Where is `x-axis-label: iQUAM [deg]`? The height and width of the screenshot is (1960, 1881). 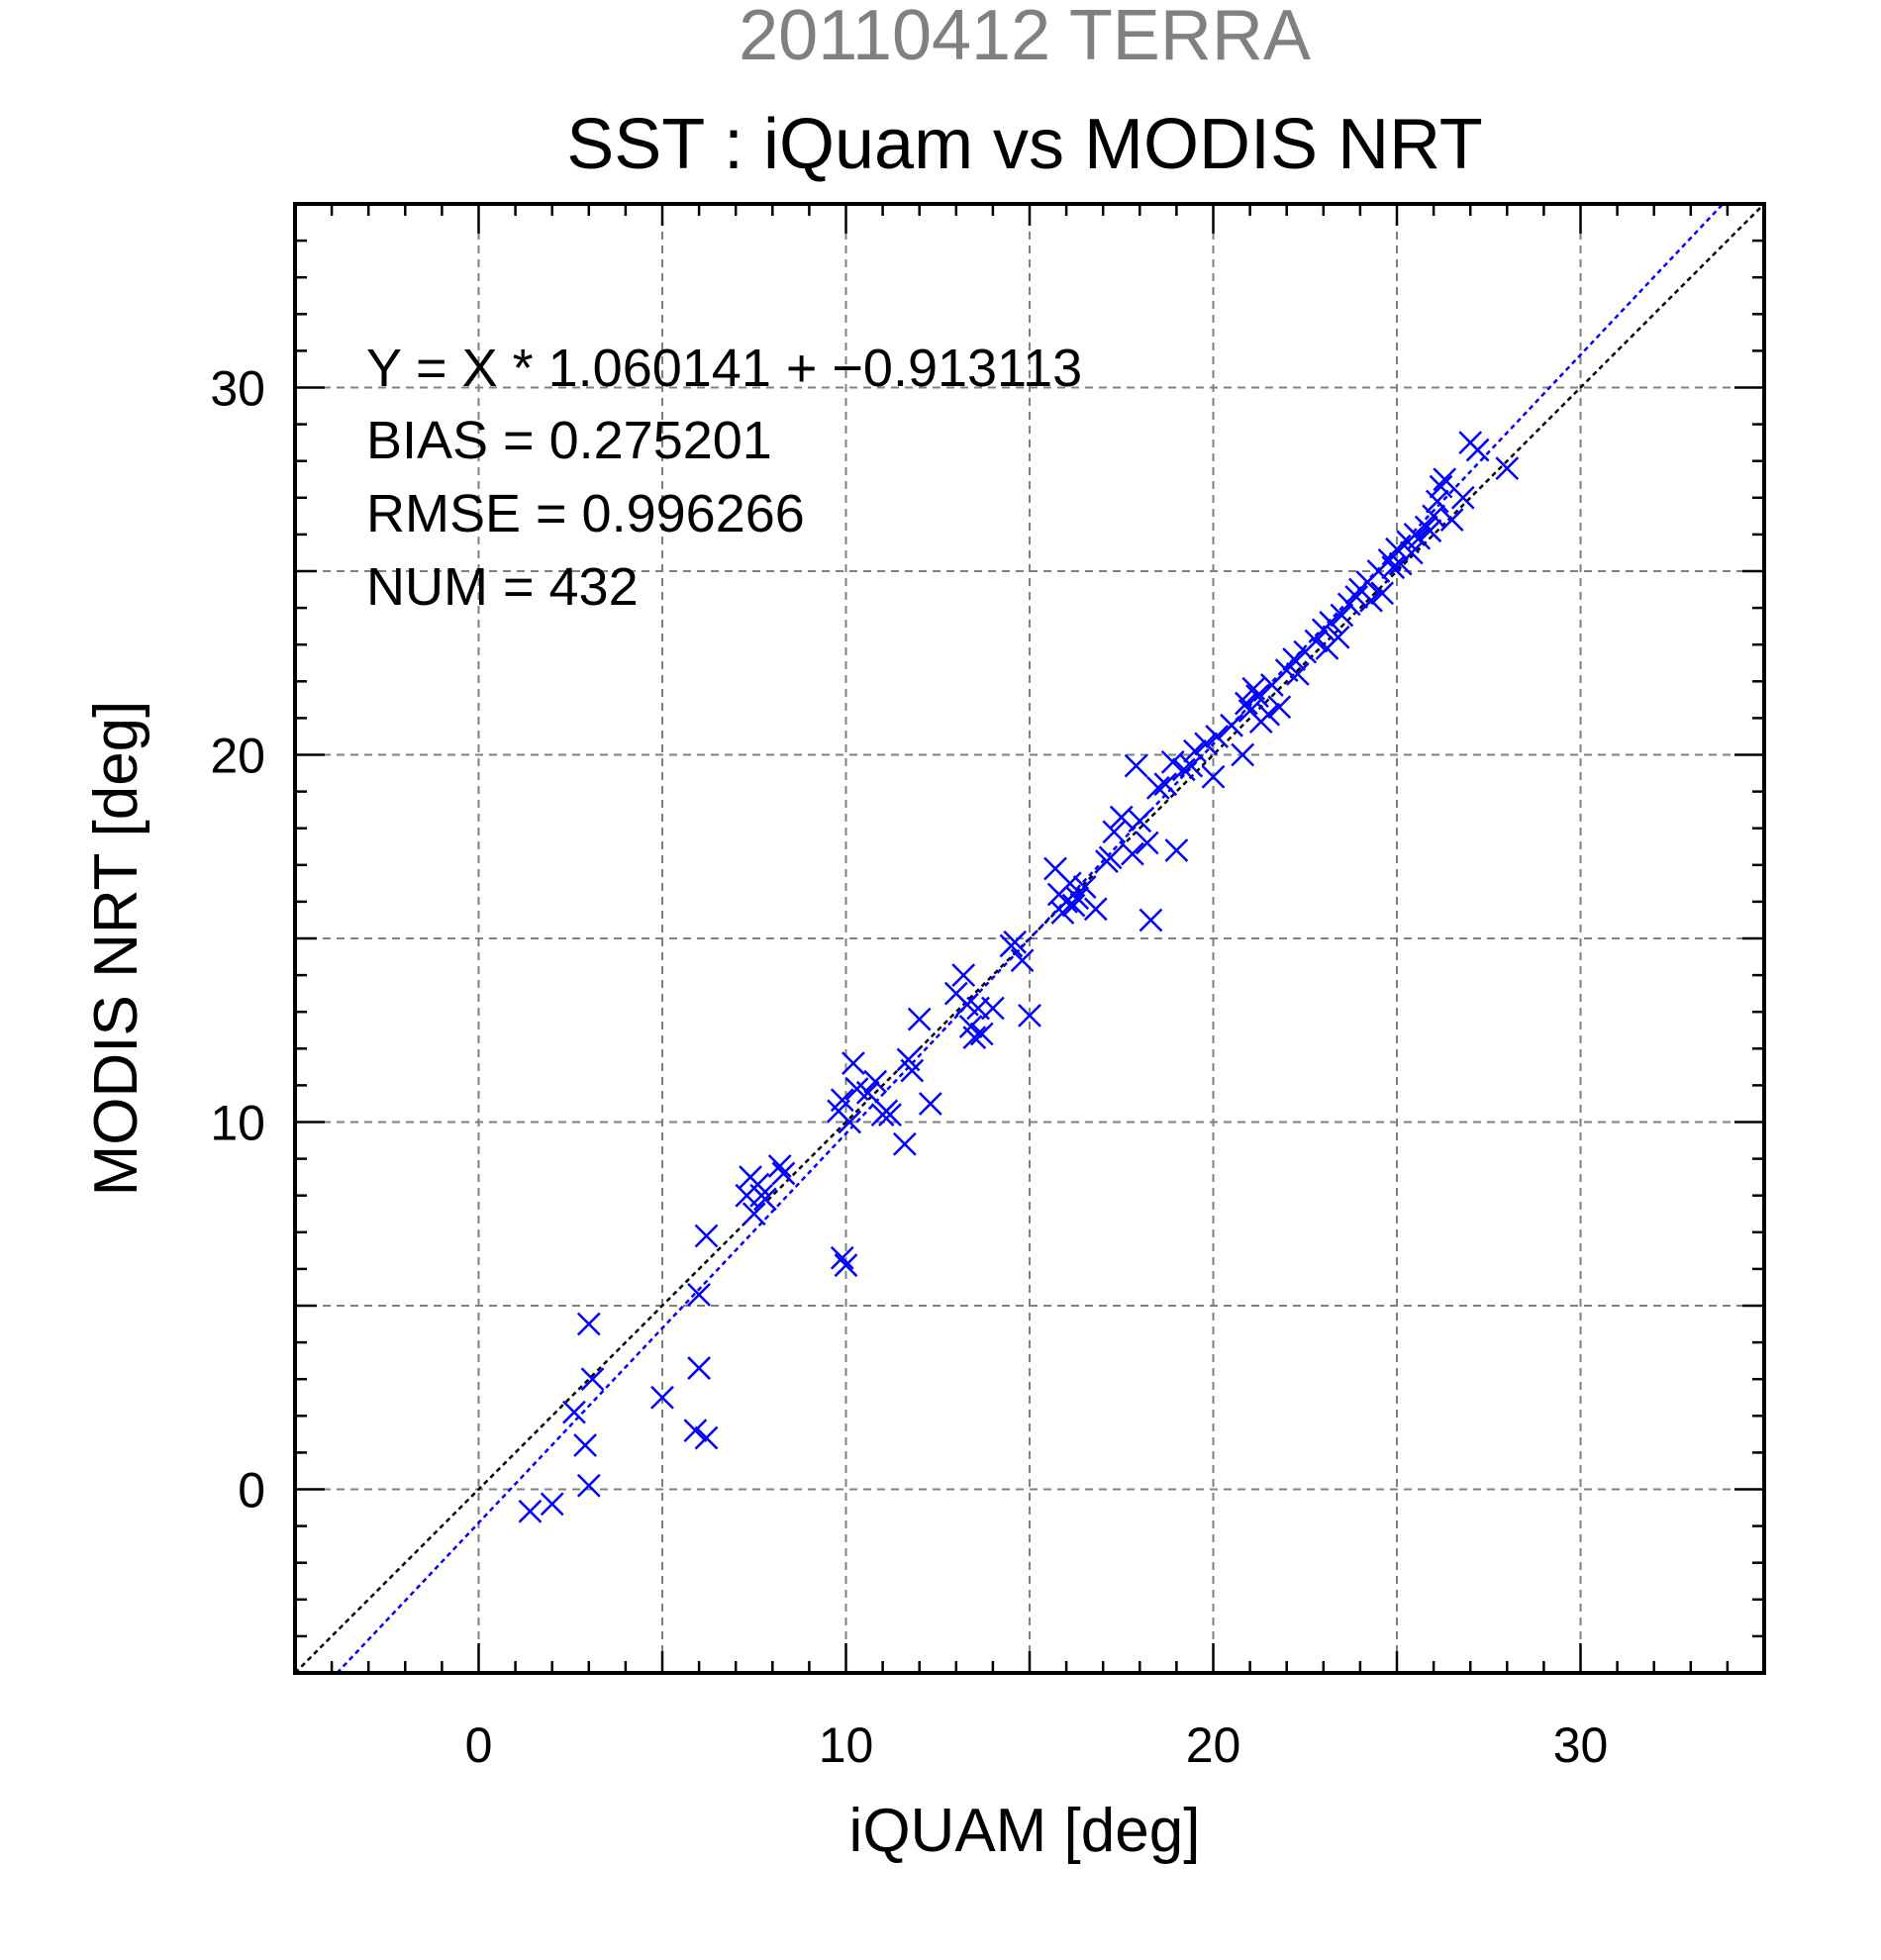
x-axis-label: iQUAM [deg] is located at coordinates (1025, 1831).